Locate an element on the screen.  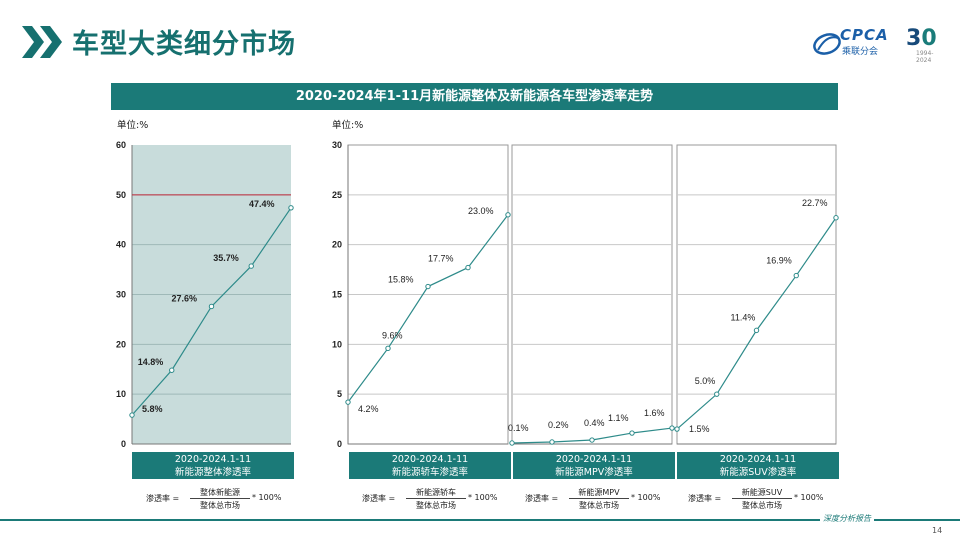
y-tick-label: 15 is located at coordinates (337, 295).